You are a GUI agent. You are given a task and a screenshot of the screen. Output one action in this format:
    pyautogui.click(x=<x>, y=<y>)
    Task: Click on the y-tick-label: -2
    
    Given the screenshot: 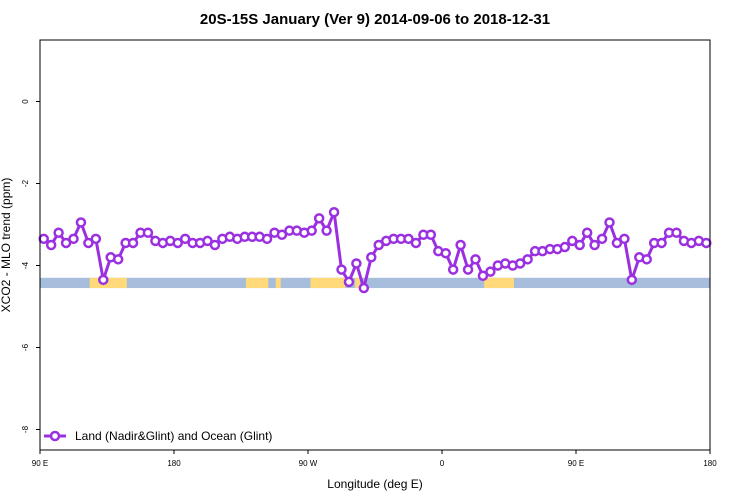 What is the action you would take?
    pyautogui.click(x=25, y=183)
    